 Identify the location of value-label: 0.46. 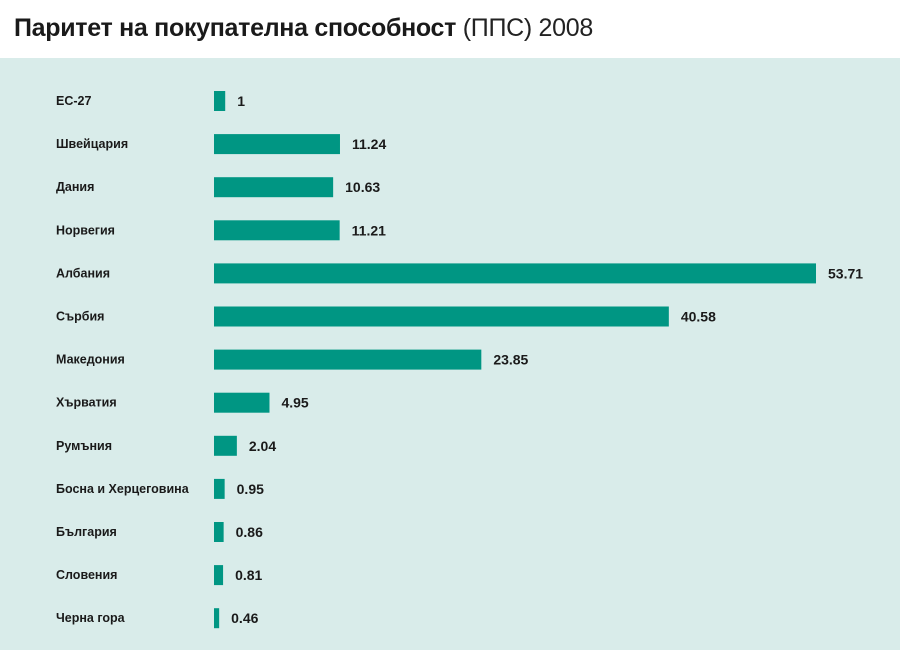
(244, 618).